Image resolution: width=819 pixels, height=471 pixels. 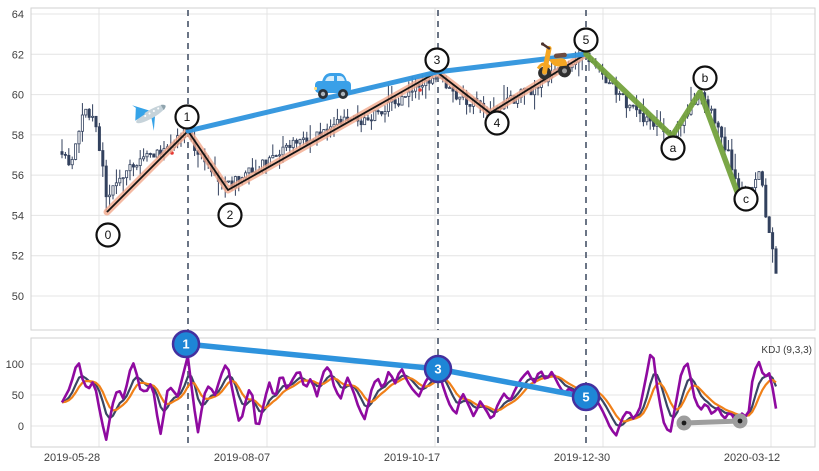 I want to click on wave-marker-label: 5, so click(x=586, y=40).